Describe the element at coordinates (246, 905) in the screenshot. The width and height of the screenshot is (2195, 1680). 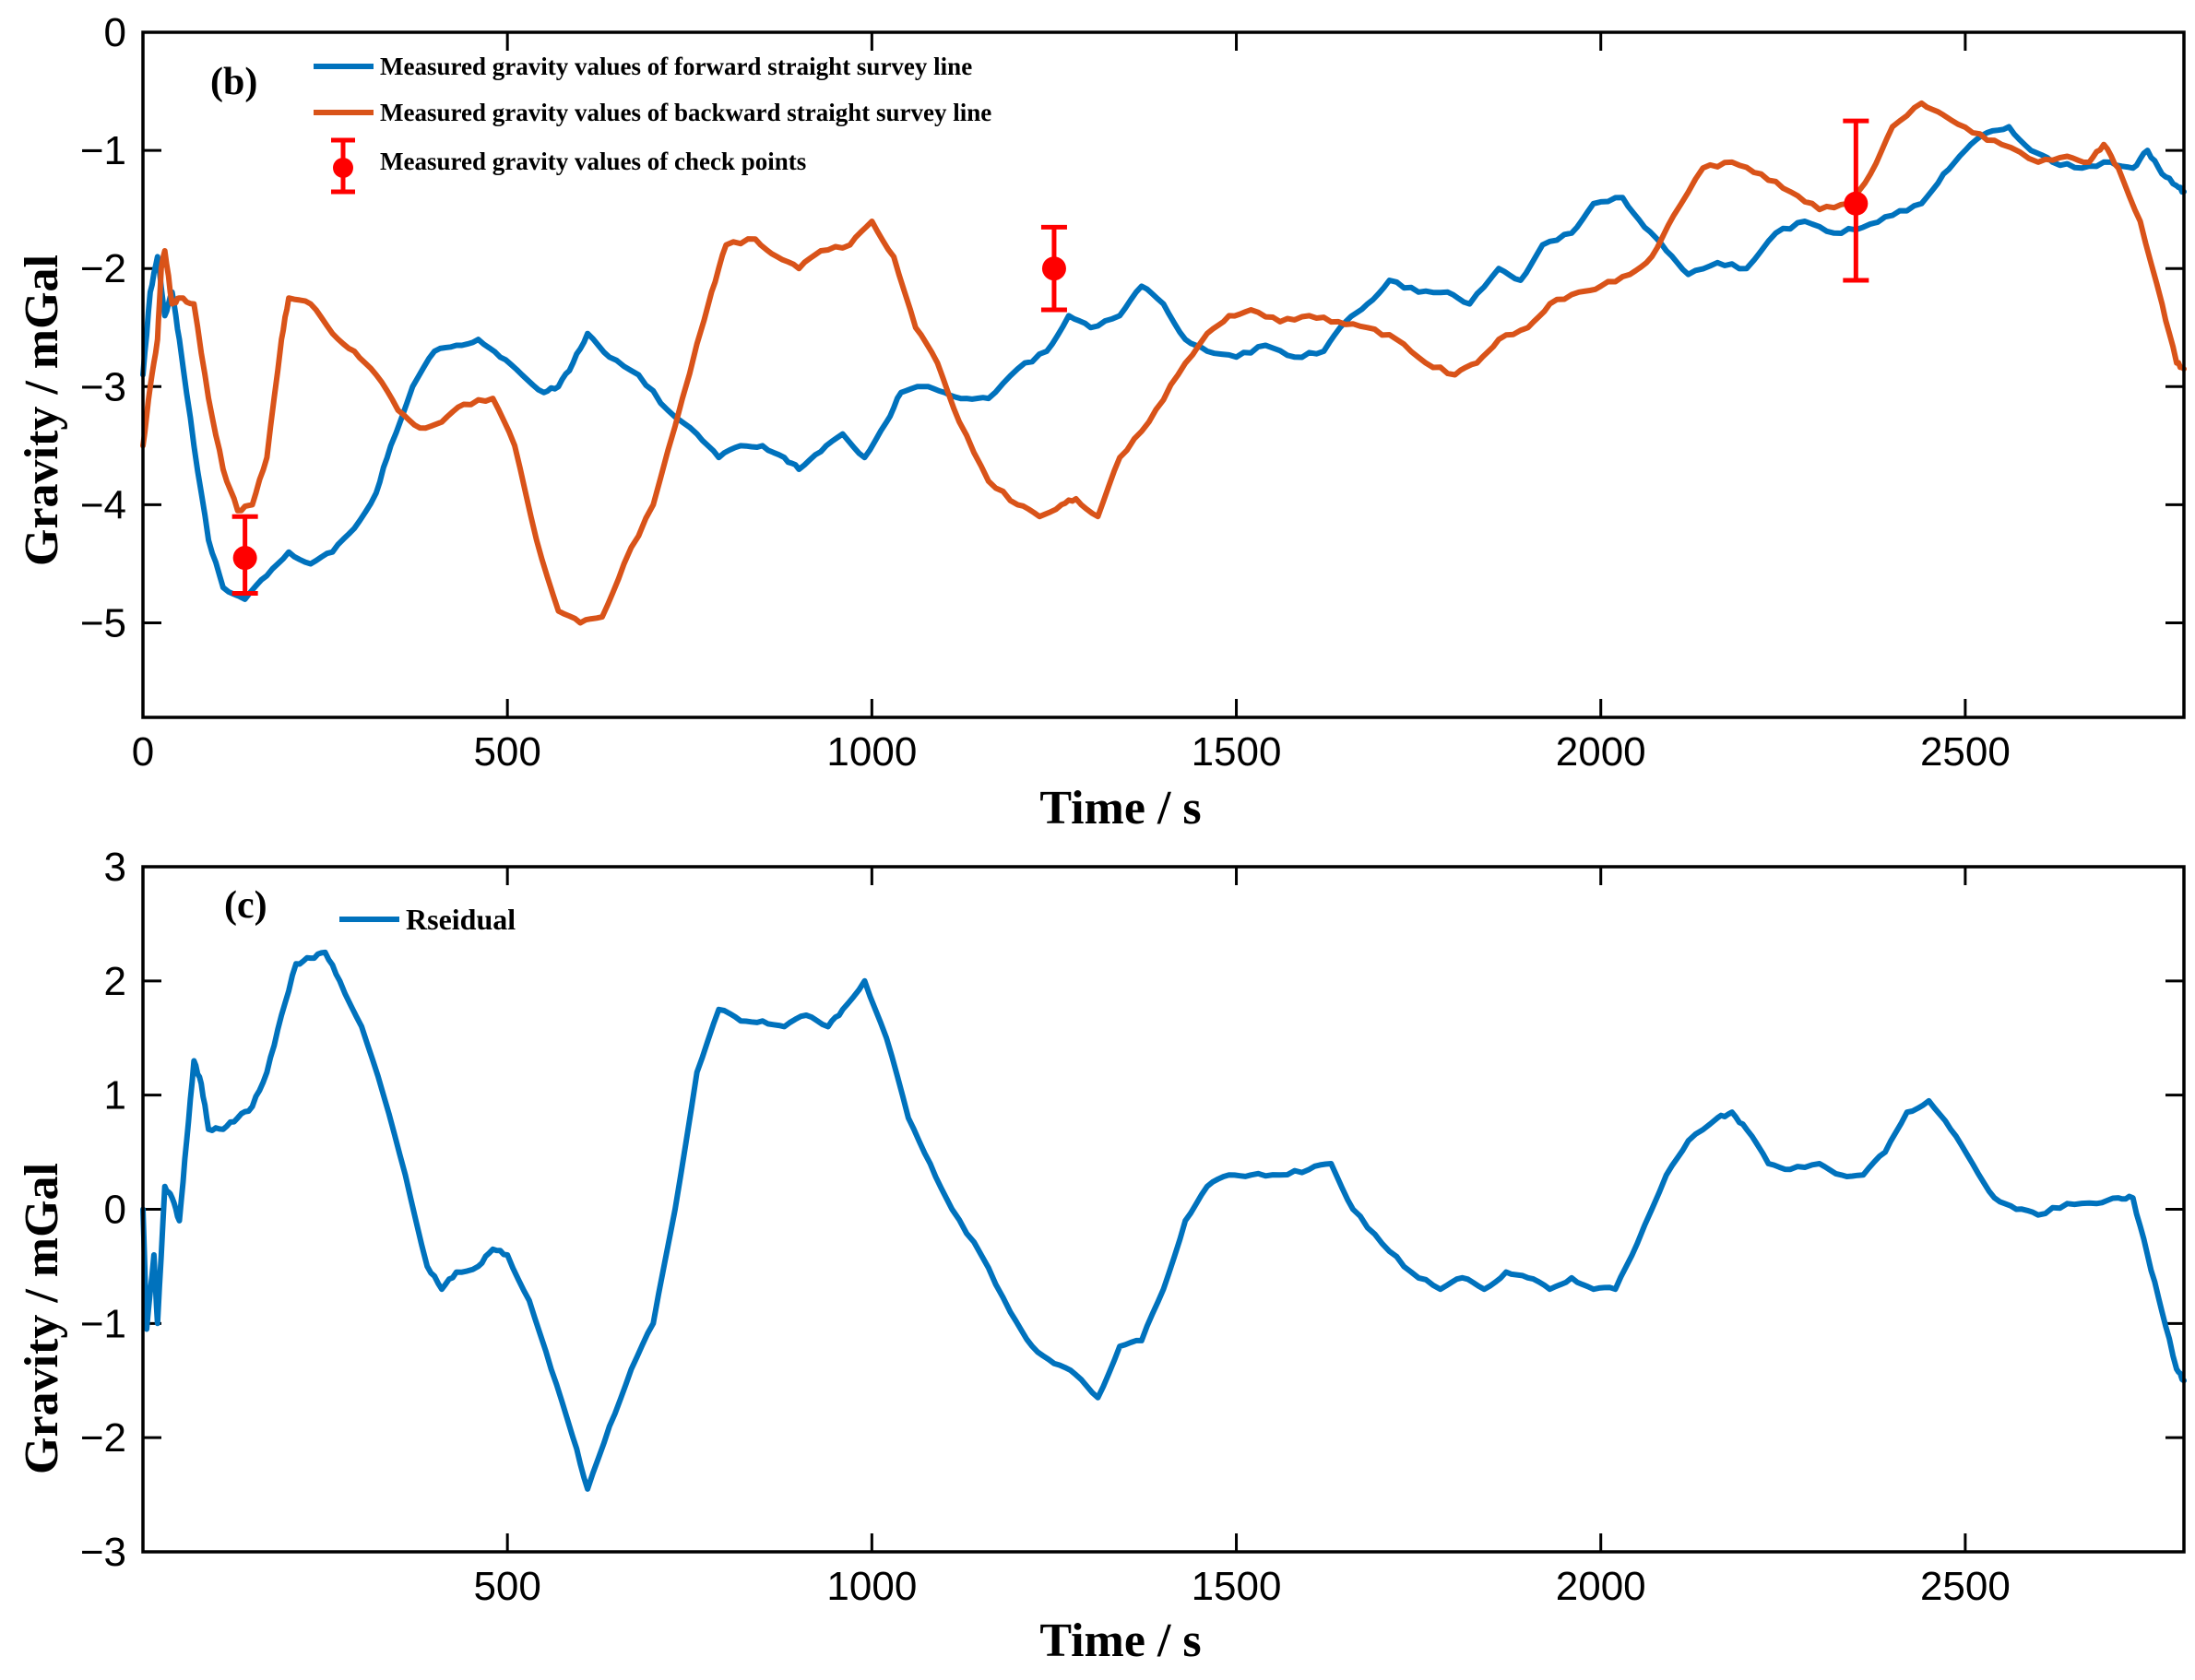
I see `panel-c-label: (c)` at that location.